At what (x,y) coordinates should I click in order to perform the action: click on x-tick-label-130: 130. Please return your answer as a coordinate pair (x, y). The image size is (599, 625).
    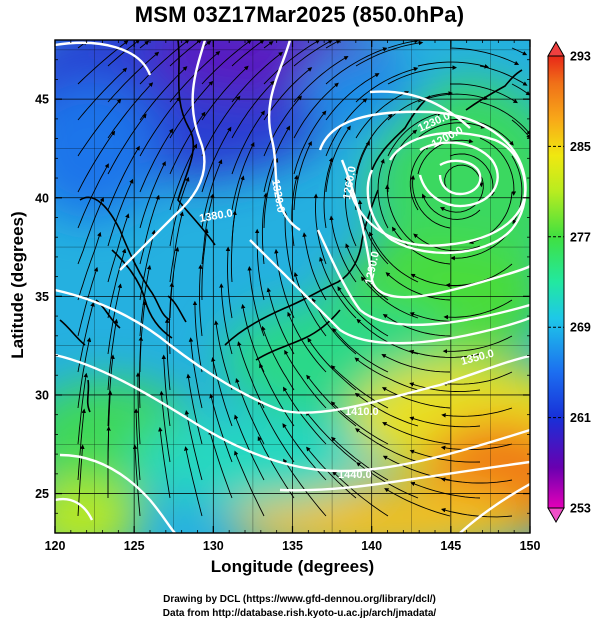
    Looking at the image, I should click on (213, 546).